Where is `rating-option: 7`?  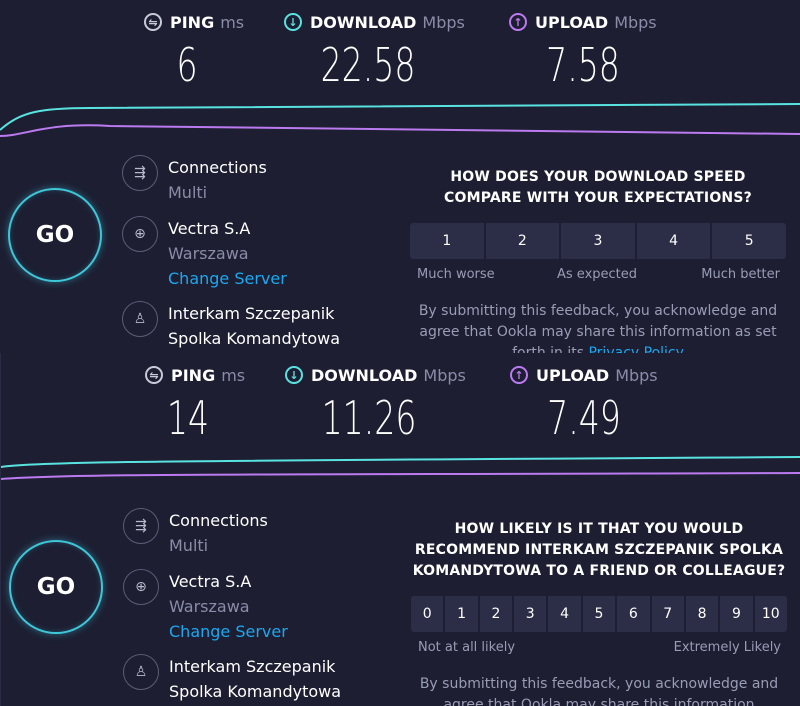
rating-option: 7 is located at coordinates (669, 614).